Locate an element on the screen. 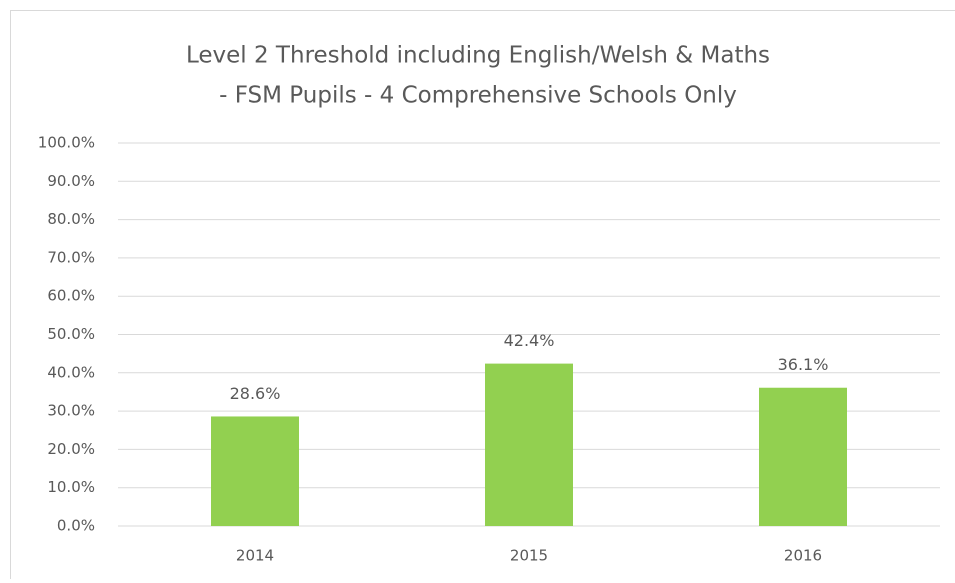 The height and width of the screenshot is (583, 955). y-tick-label: 60.0% is located at coordinates (71, 296).